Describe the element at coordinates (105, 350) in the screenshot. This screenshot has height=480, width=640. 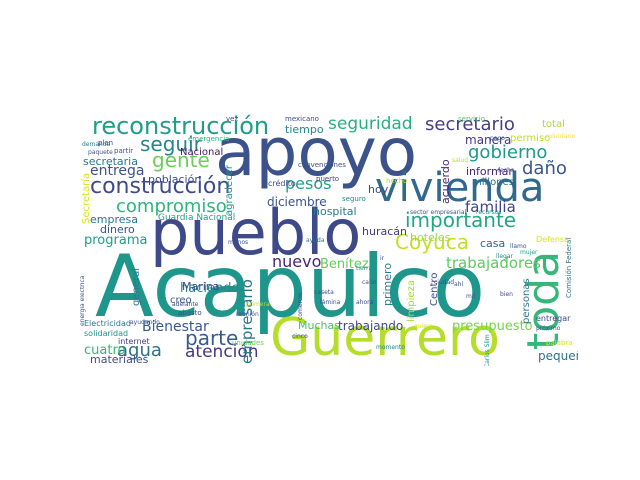
I see `cloud-word: cuatro` at that location.